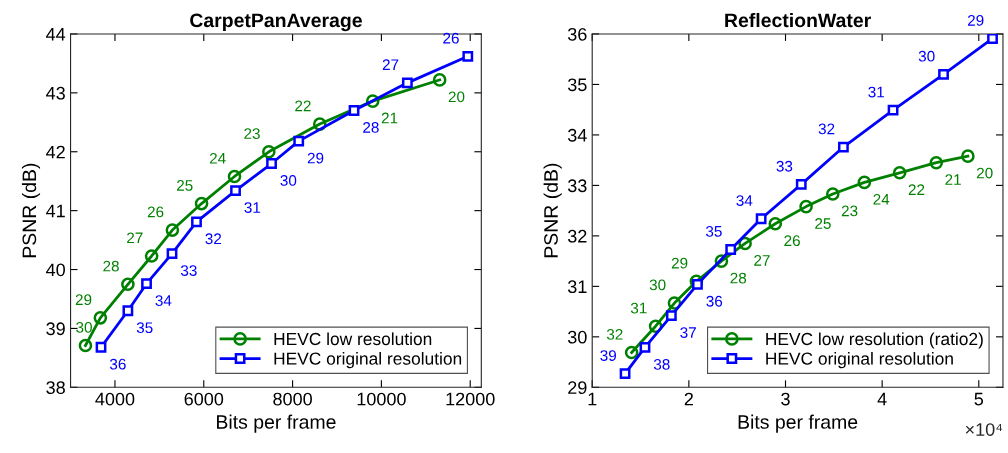 Image resolution: width=1008 pixels, height=453 pixels. What do you see at coordinates (276, 22) in the screenshot?
I see `chart-title: CarpetPanAverage` at bounding box center [276, 22].